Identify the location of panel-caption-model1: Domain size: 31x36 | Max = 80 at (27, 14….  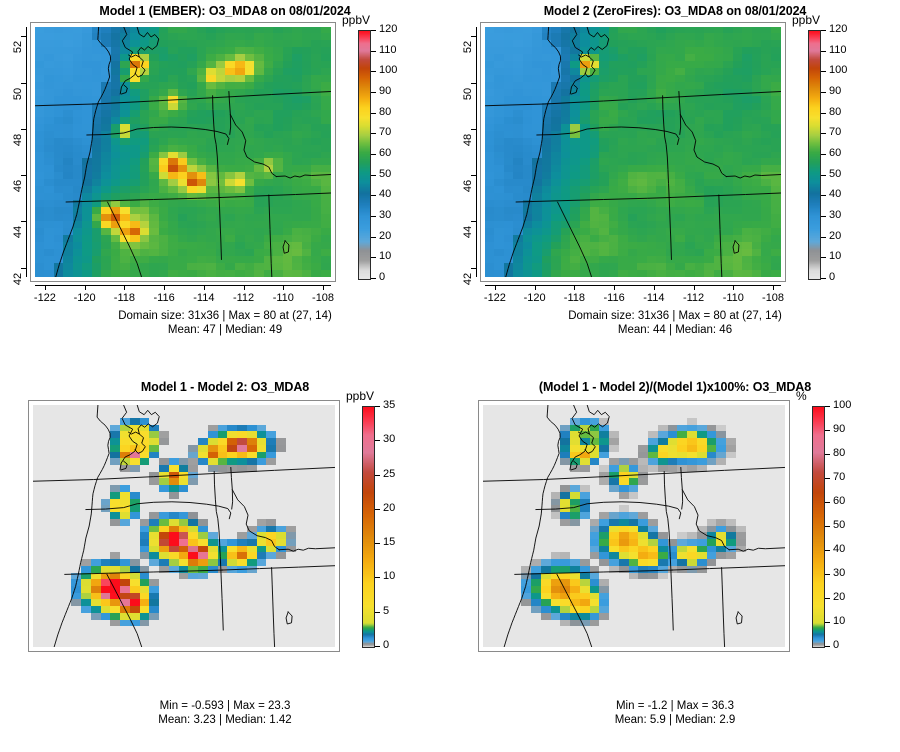
(225, 323).